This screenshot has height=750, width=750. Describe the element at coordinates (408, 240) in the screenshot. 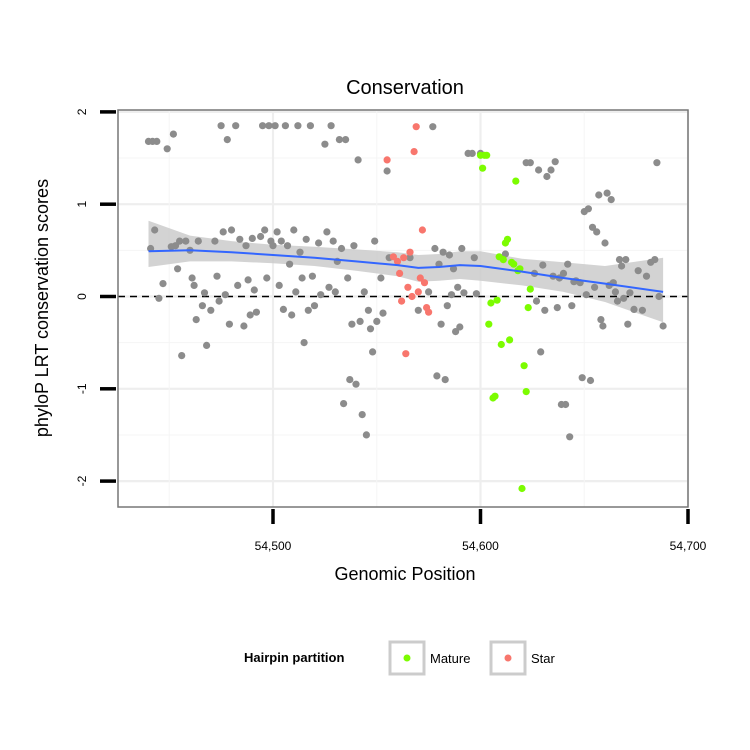

I see `series-star` at that location.